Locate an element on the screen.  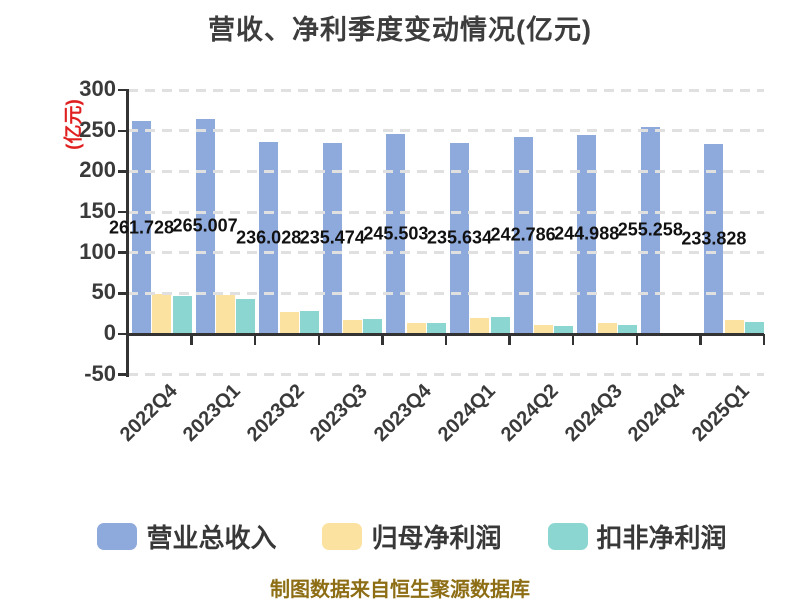
x-axis-category-label: 2023Q4 is located at coordinates (402, 413).